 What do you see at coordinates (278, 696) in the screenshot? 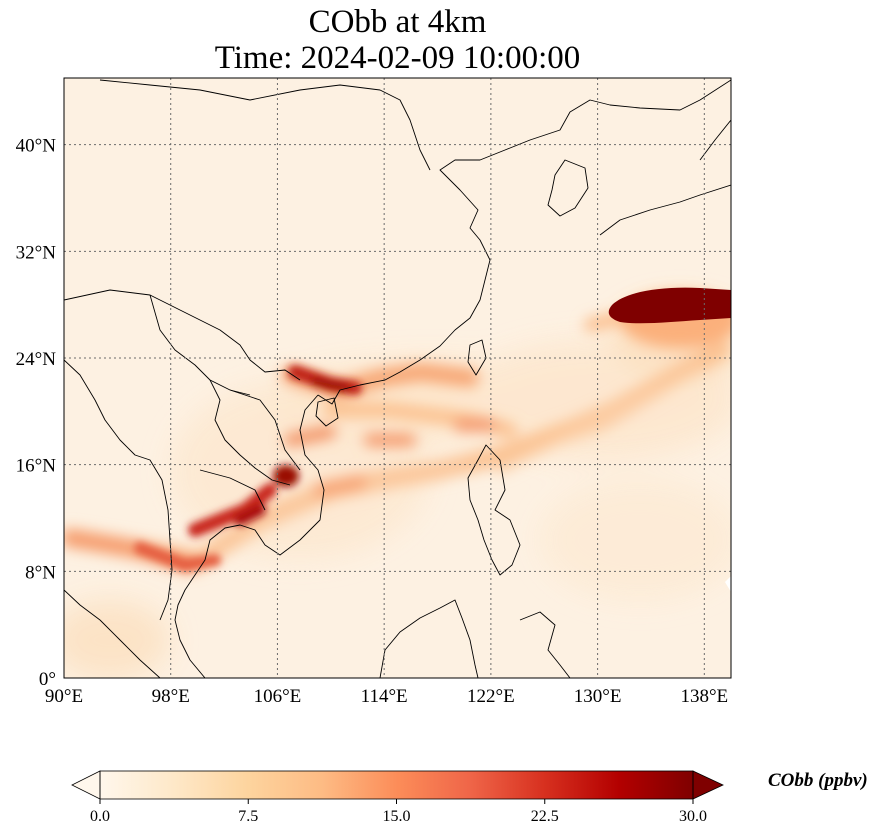
I see `lon-tick-label: 106°E` at bounding box center [278, 696].